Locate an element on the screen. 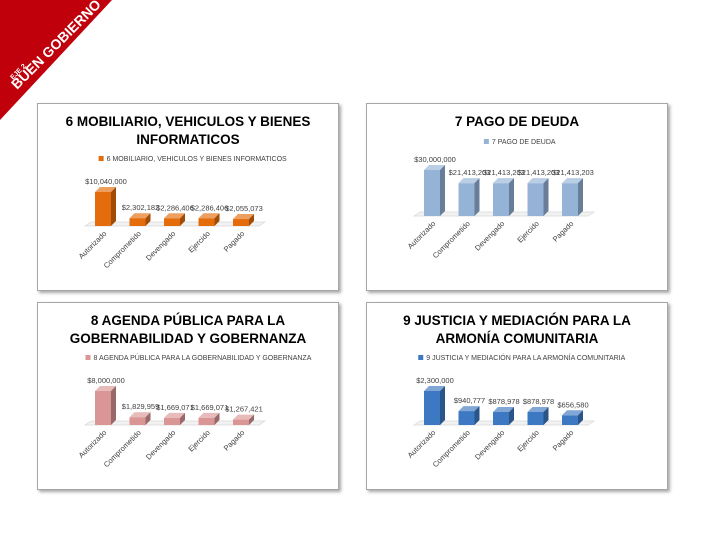  chart-title-line: GOBERNABILIDAD Y GOBERNANZA is located at coordinates (188, 338).